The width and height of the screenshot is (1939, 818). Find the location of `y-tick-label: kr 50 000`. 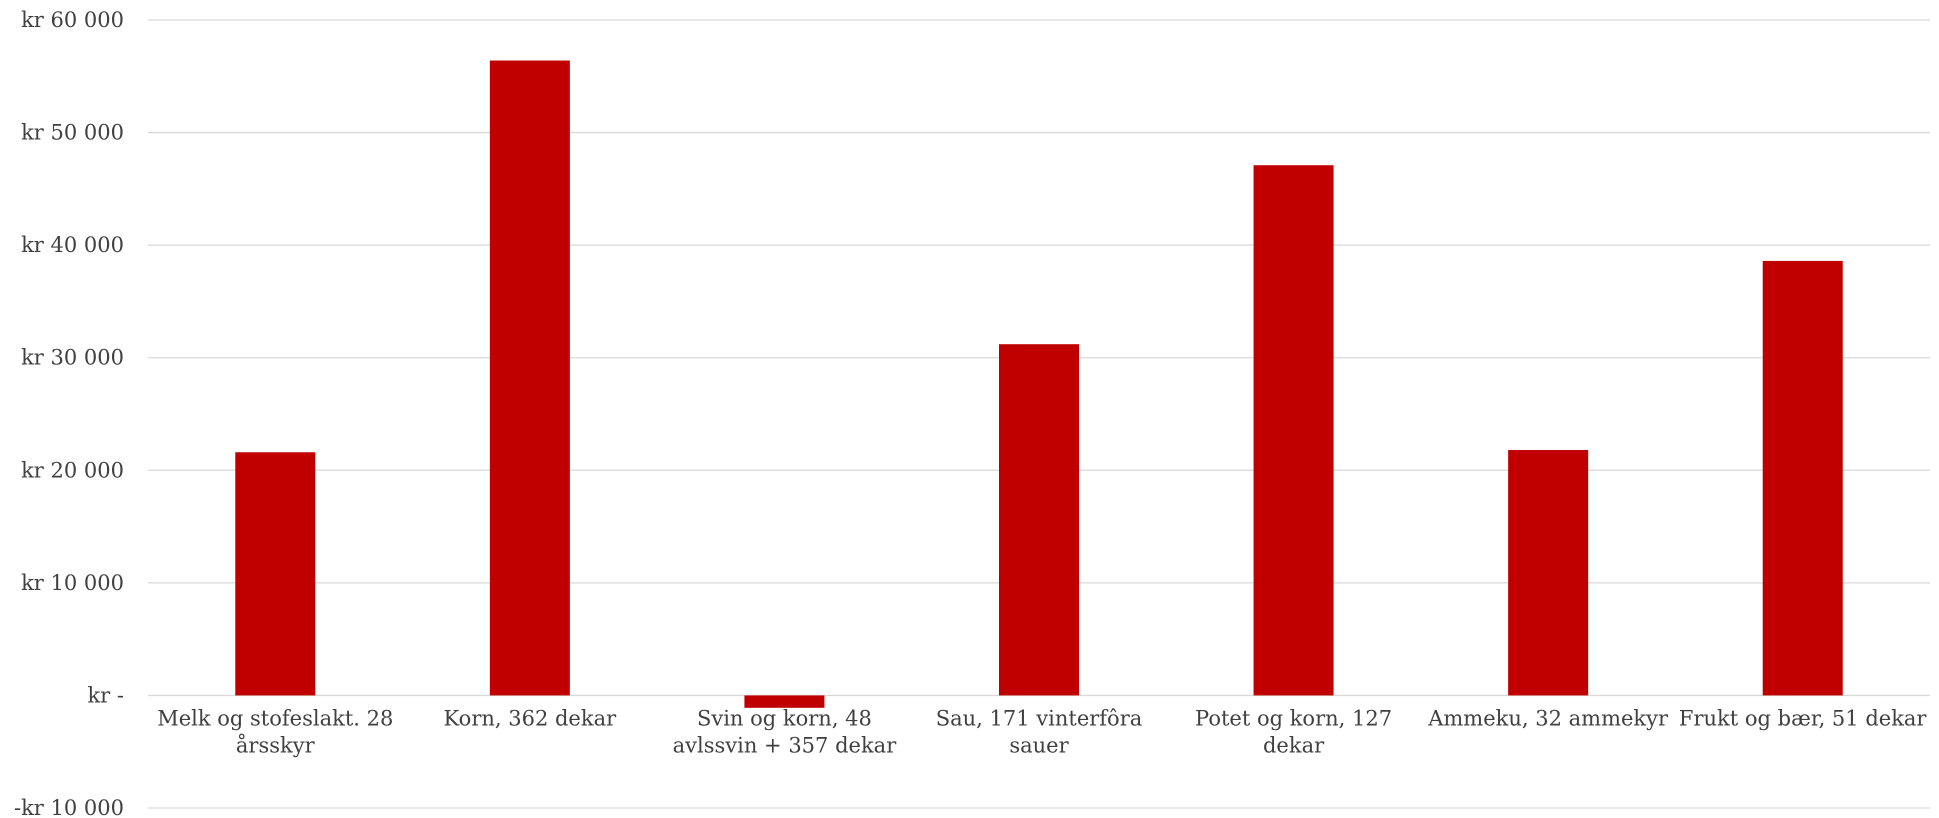

y-tick-label: kr 50 000 is located at coordinates (72, 133).